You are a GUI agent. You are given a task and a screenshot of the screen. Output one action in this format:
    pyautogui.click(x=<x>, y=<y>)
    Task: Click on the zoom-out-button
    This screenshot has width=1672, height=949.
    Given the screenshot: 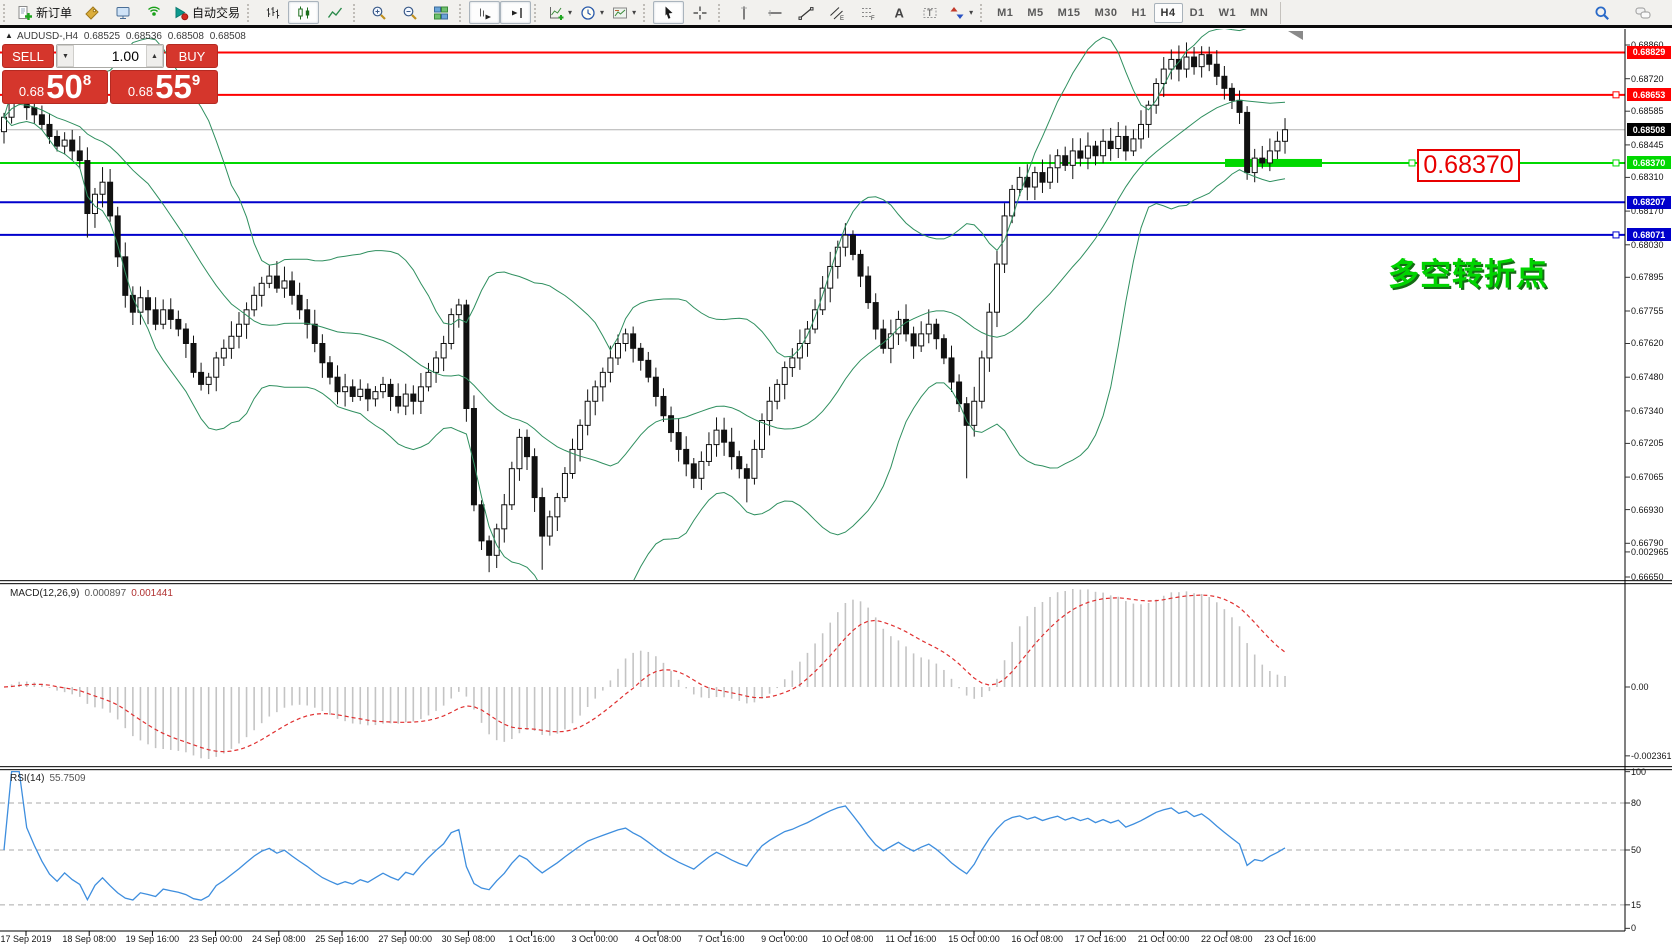 What is the action you would take?
    pyautogui.click(x=409, y=12)
    